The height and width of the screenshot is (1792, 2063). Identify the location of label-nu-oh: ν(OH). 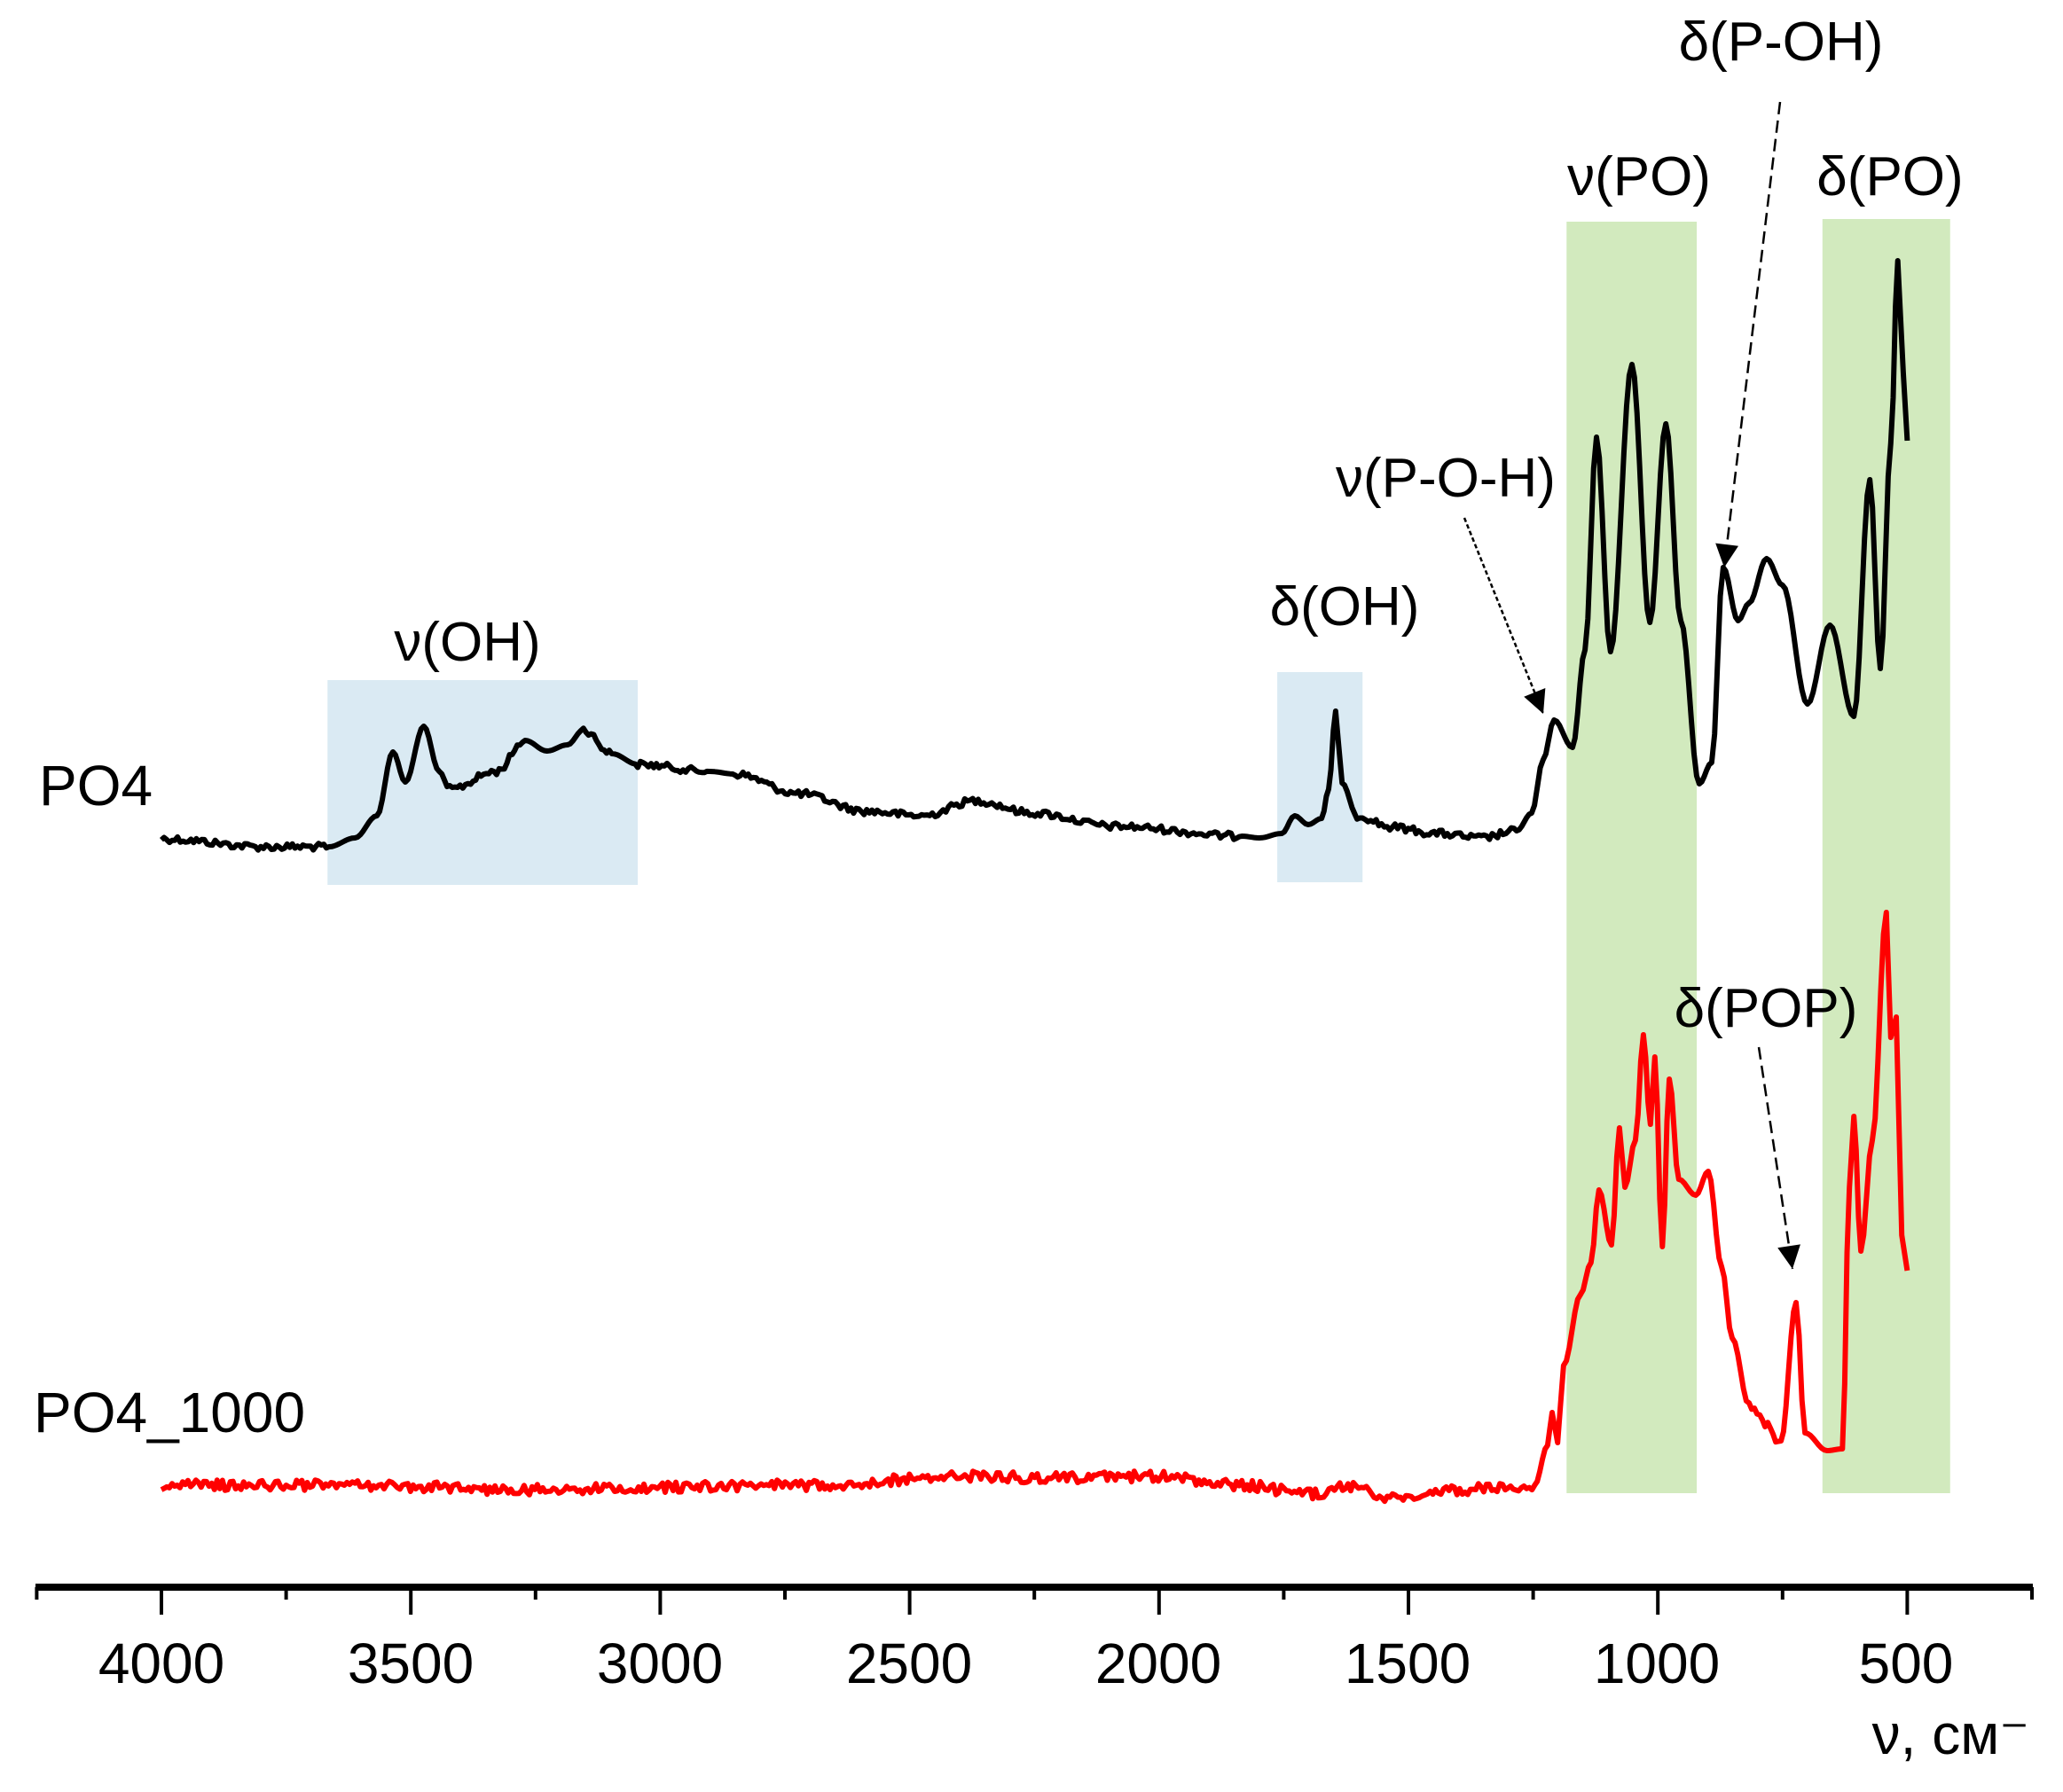
(467, 642).